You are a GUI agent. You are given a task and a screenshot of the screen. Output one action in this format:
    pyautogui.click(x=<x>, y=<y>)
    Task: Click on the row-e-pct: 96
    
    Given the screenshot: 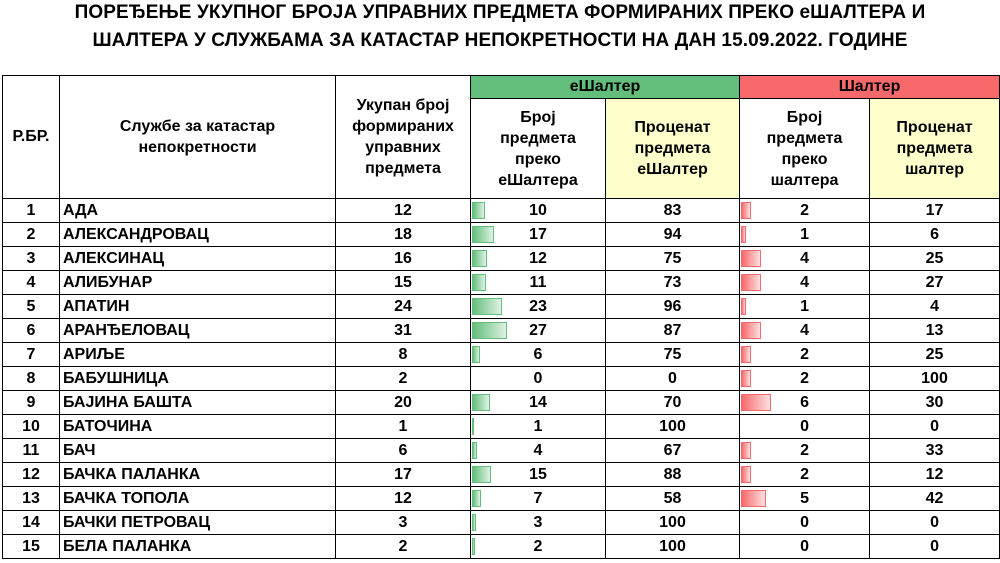 What is the action you would take?
    pyautogui.click(x=672, y=306)
    